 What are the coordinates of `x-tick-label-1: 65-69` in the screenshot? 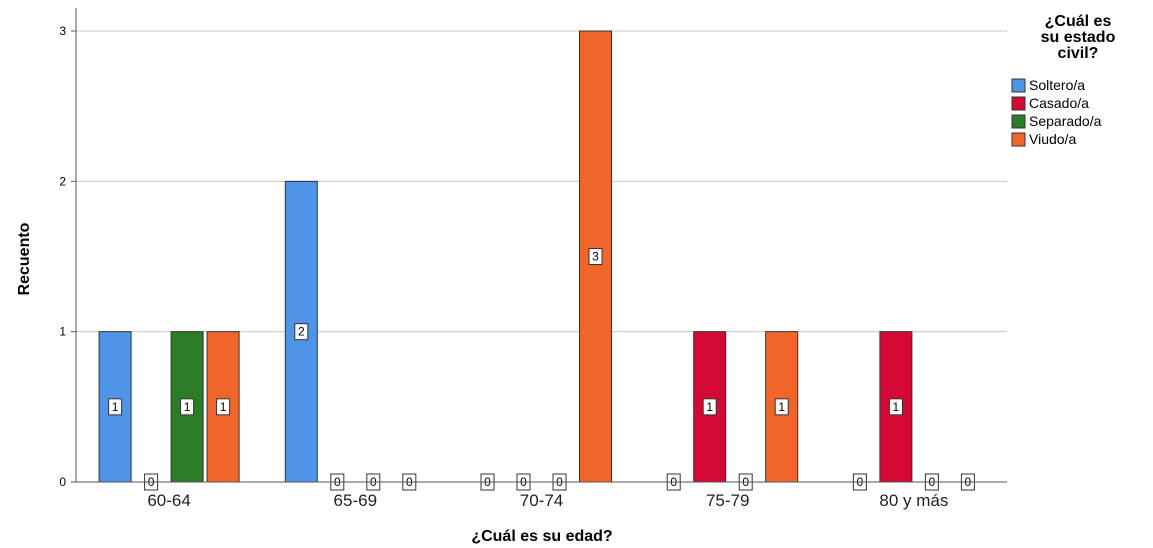 It's located at (355, 500).